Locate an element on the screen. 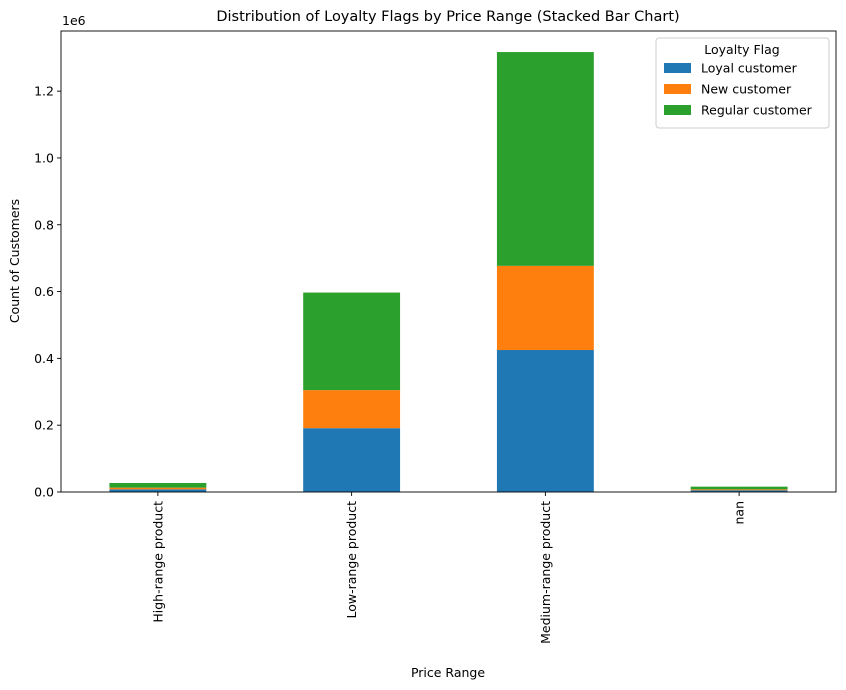 This screenshot has height=690, width=846. x-tick-label: Medium-range product is located at coordinates (545, 572).